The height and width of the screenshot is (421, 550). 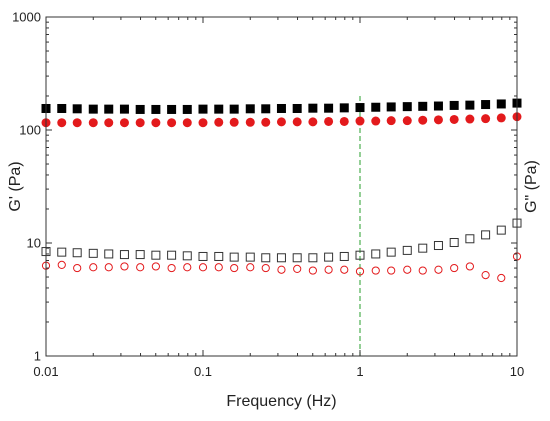 What do you see at coordinates (45, 371) in the screenshot?
I see `x-tick-label: 0.01` at bounding box center [45, 371].